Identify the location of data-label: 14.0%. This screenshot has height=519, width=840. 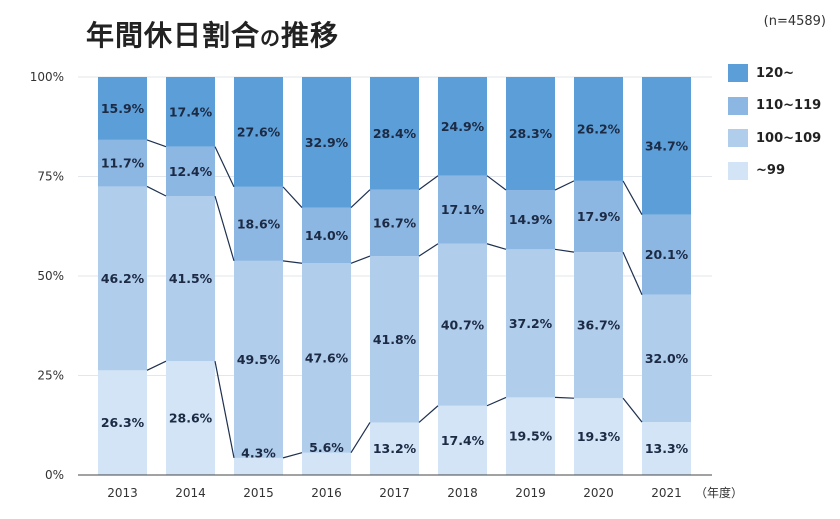
(327, 235).